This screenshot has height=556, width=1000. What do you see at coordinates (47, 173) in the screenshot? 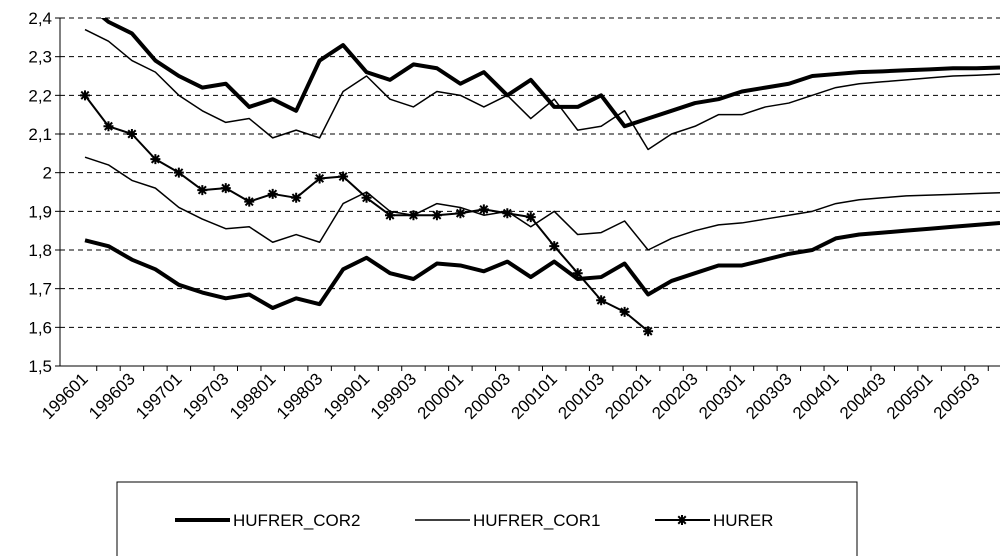
I see `y-tick-label: 2` at bounding box center [47, 173].